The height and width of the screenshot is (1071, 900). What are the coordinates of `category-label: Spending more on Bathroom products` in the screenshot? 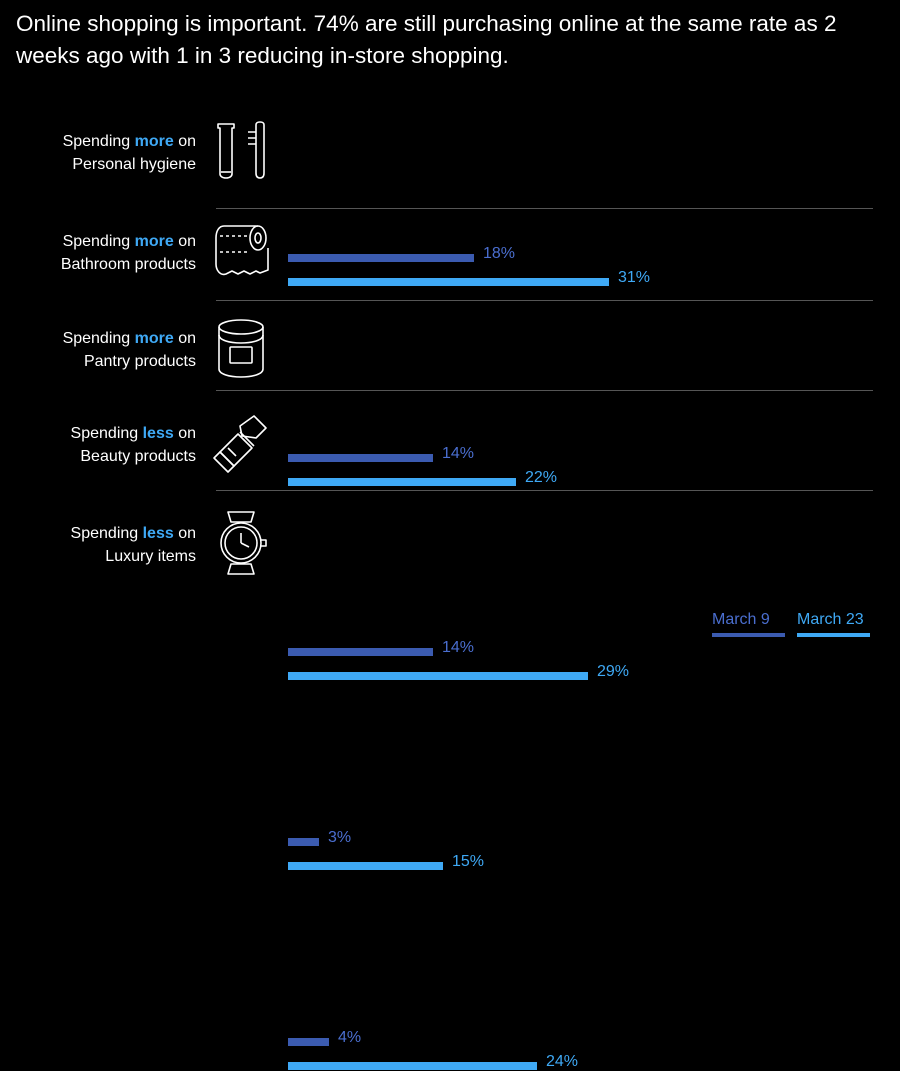 It's located at (128, 253).